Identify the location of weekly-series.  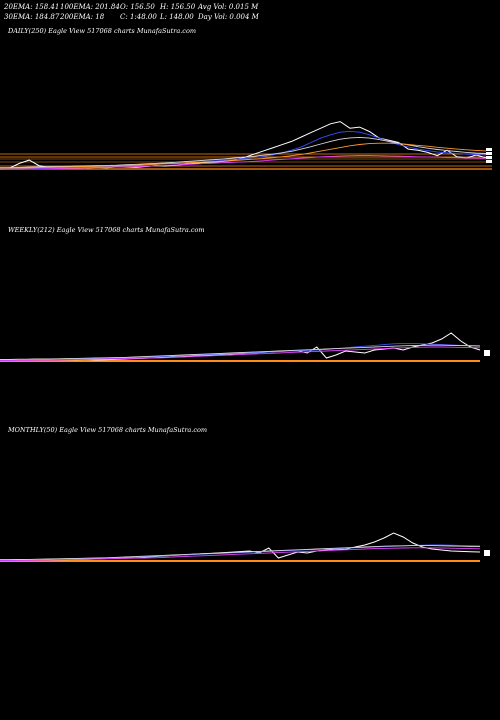
(240, 347).